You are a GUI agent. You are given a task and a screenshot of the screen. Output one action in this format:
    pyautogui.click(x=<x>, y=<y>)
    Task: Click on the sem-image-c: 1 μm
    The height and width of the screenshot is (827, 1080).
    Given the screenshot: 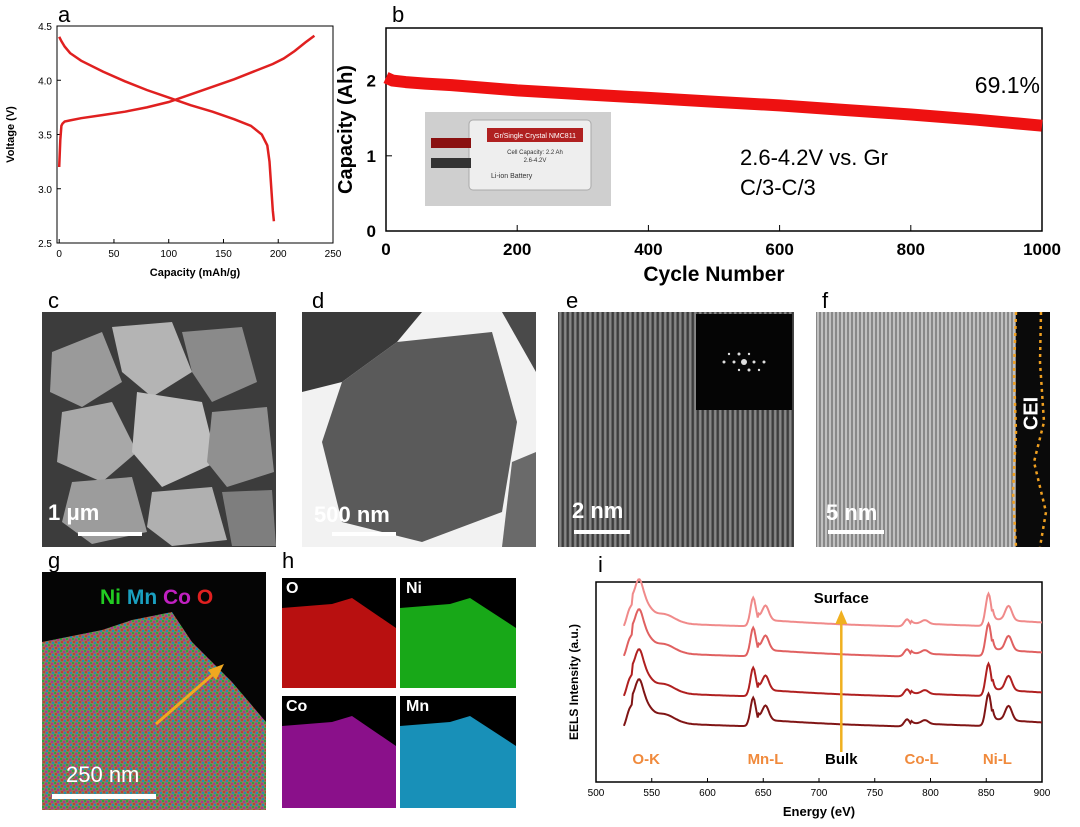 What is the action you would take?
    pyautogui.click(x=159, y=429)
    